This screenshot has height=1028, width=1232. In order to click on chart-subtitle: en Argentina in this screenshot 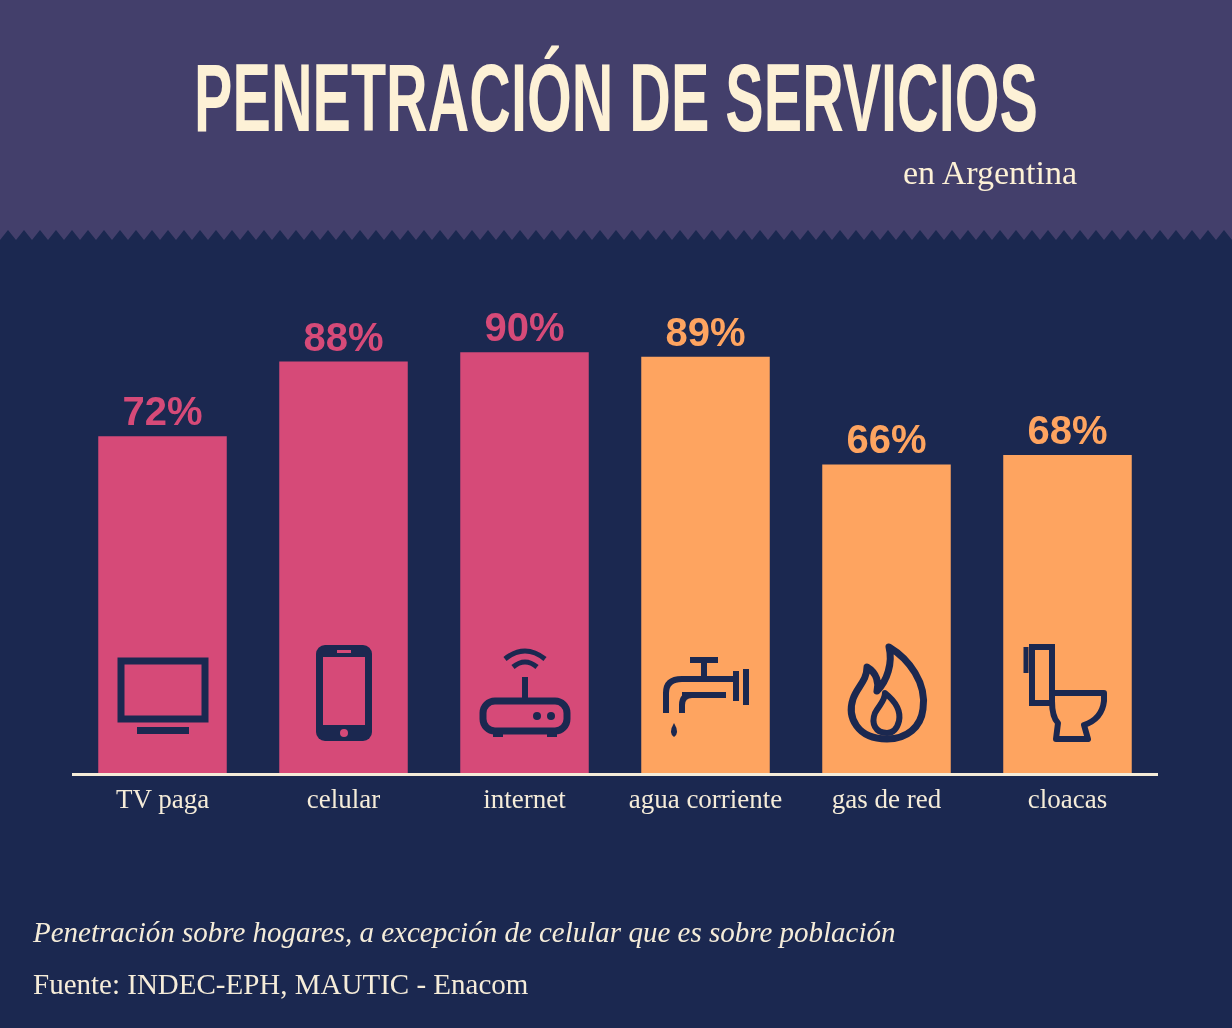, I will do `click(989, 173)`.